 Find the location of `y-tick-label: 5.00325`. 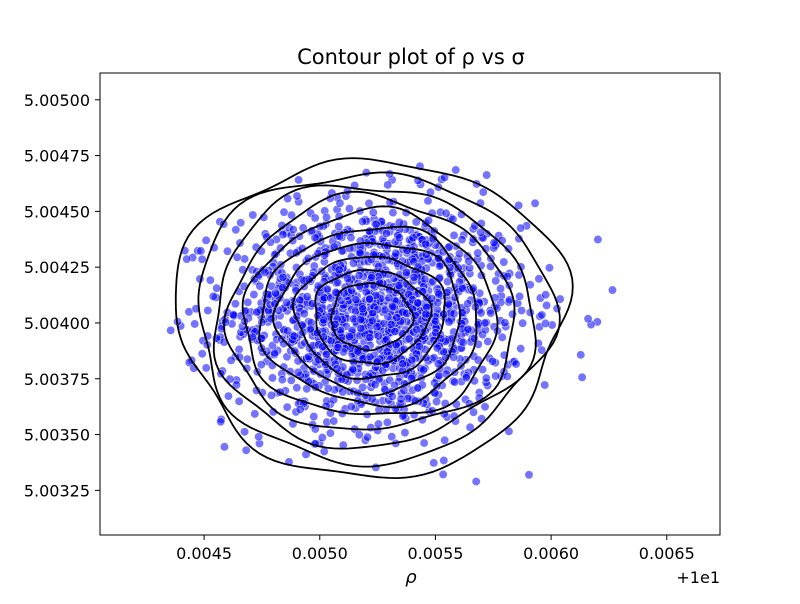

y-tick-label: 5.00325 is located at coordinates (57, 490).